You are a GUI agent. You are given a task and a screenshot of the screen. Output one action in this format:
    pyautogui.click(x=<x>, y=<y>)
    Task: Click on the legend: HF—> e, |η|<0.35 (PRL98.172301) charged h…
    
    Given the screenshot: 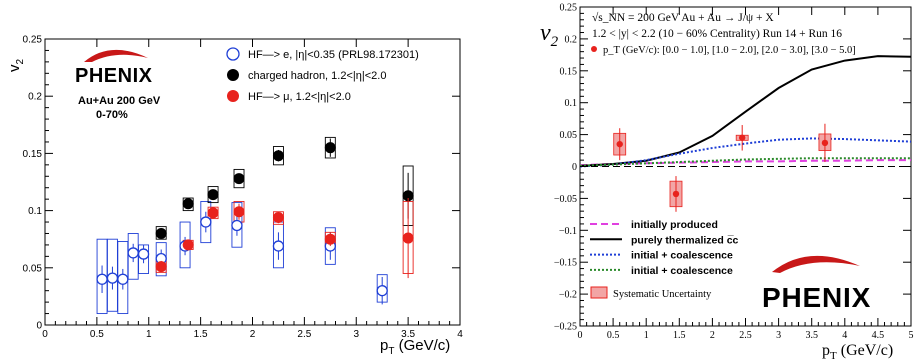 What is the action you would take?
    pyautogui.click(x=322, y=75)
    